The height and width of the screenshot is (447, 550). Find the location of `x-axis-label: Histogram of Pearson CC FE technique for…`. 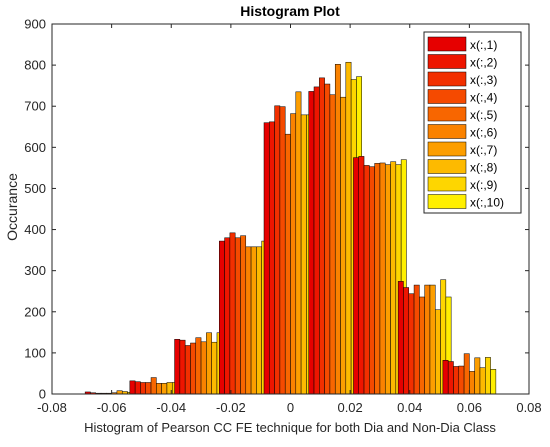

x-axis-label: Histogram of Pearson CC FE technique for… is located at coordinates (290, 427).